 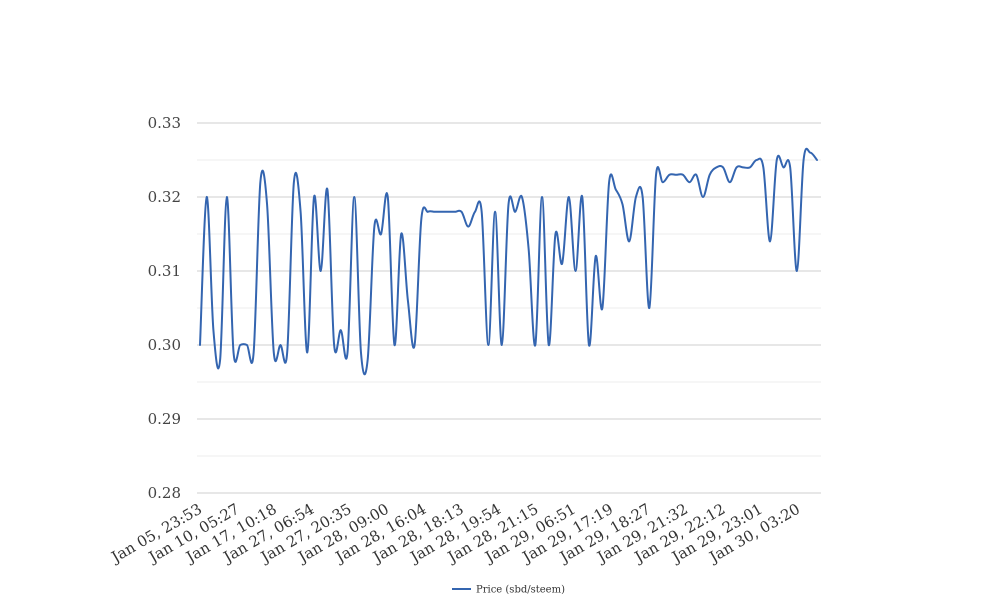 What do you see at coordinates (520, 590) in the screenshot?
I see `legend-label: Price (sbd/steem)` at bounding box center [520, 590].